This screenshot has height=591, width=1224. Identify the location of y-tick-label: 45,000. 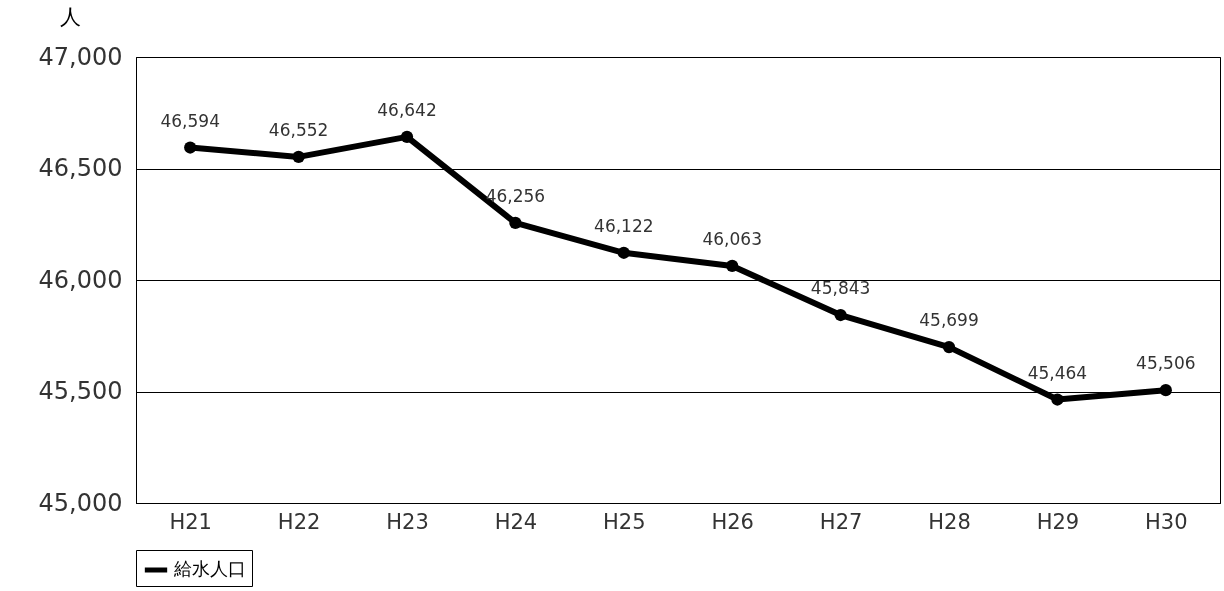
(80, 502).